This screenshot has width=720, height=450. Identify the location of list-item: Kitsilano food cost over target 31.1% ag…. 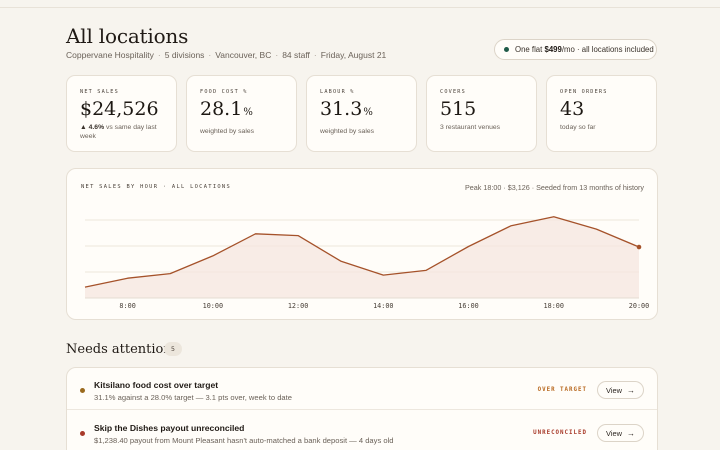
(362, 389).